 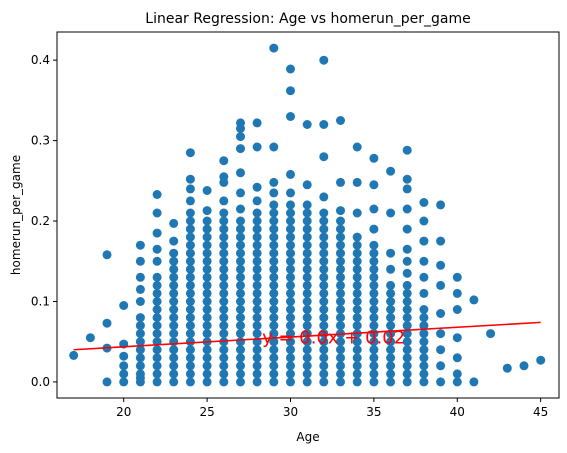 I want to click on y-axis-label: homerun_per_game, so click(x=16, y=215).